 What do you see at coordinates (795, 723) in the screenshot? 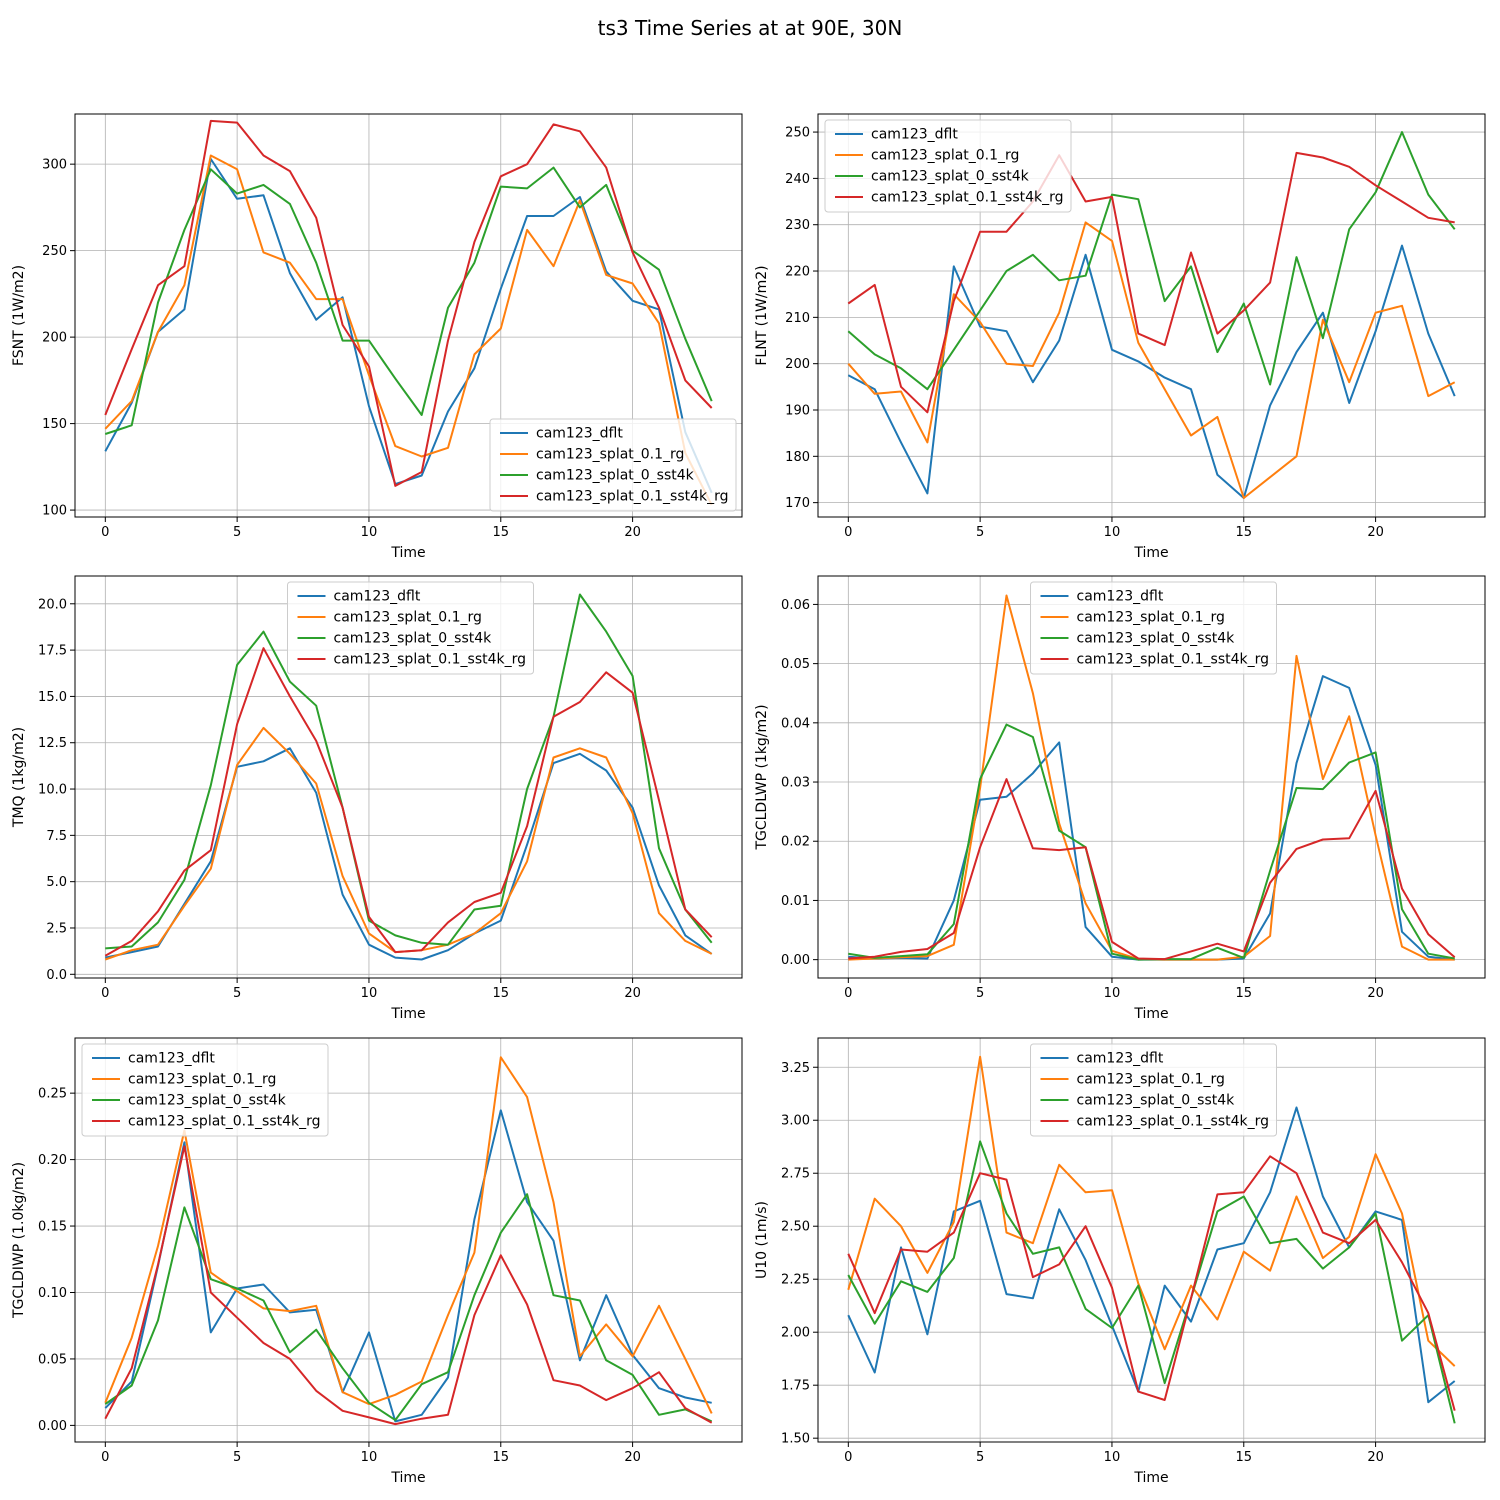
I see `y-tick-label: 0.04` at bounding box center [795, 723].